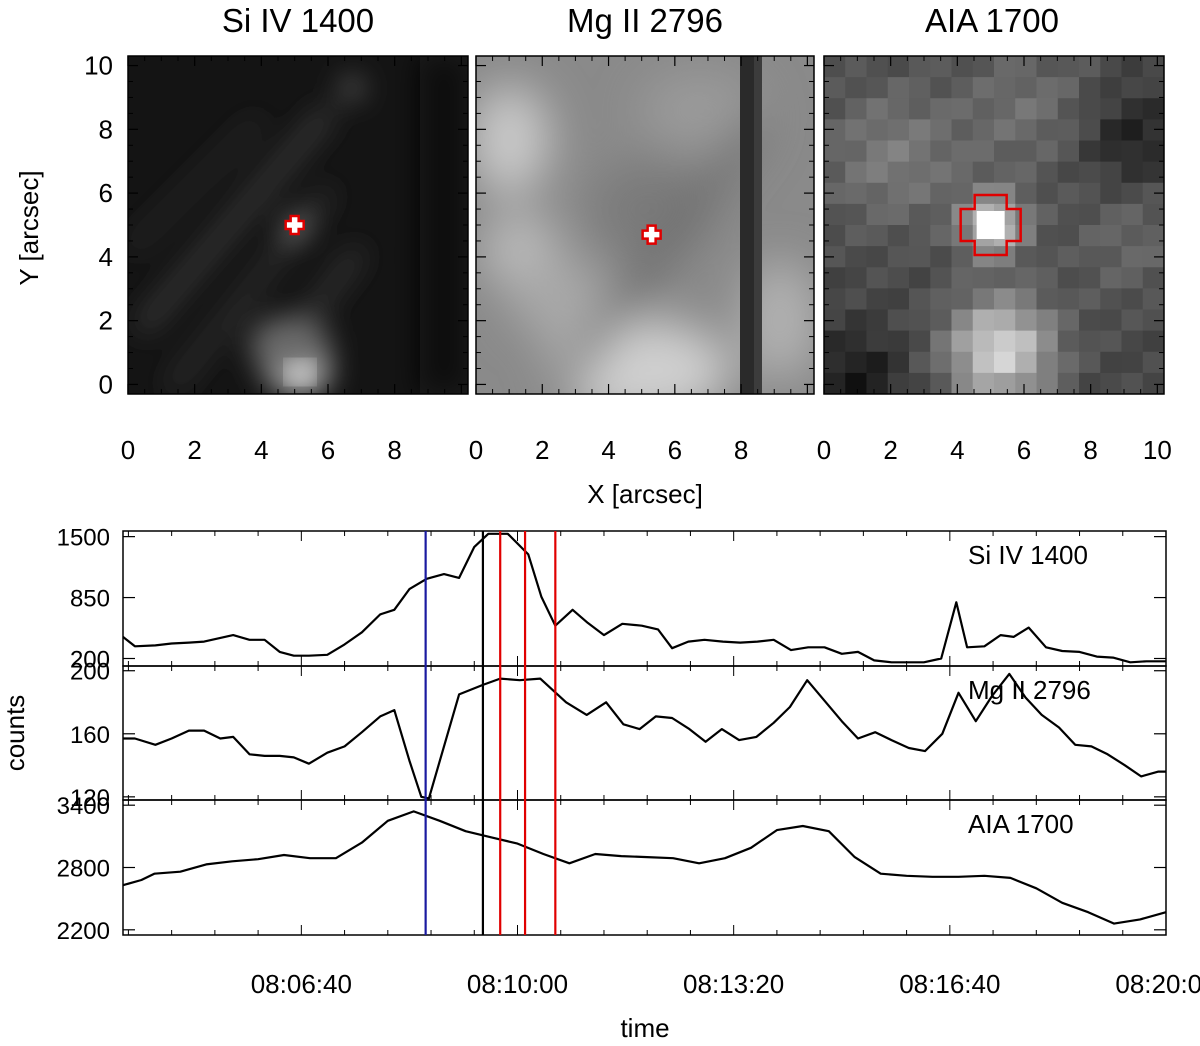  I want to click on series-panel: 2200 2800 3400 AIA 1700, so click(612, 869).